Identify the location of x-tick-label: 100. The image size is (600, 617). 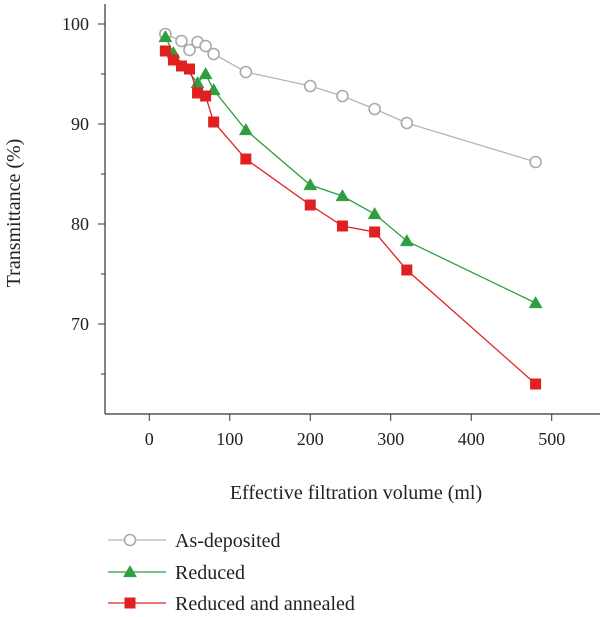
(229, 439).